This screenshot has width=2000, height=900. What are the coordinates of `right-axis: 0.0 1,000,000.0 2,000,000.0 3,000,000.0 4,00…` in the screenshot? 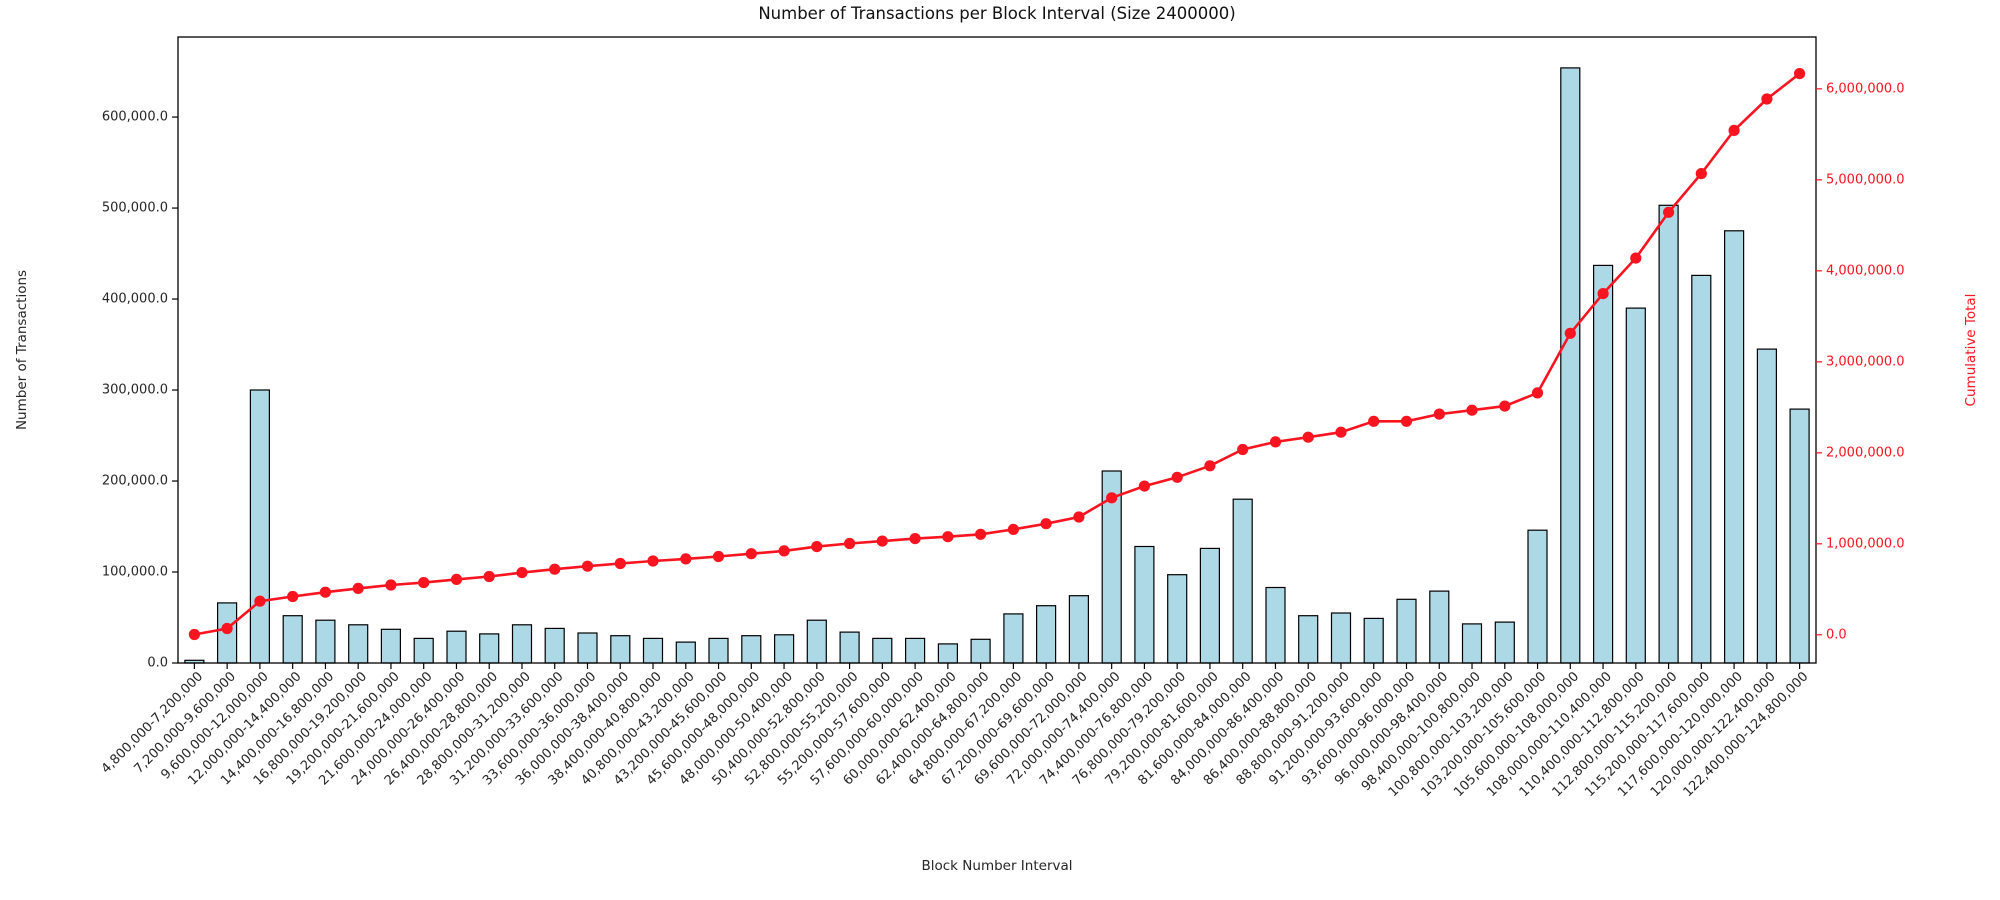 It's located at (1860, 361).